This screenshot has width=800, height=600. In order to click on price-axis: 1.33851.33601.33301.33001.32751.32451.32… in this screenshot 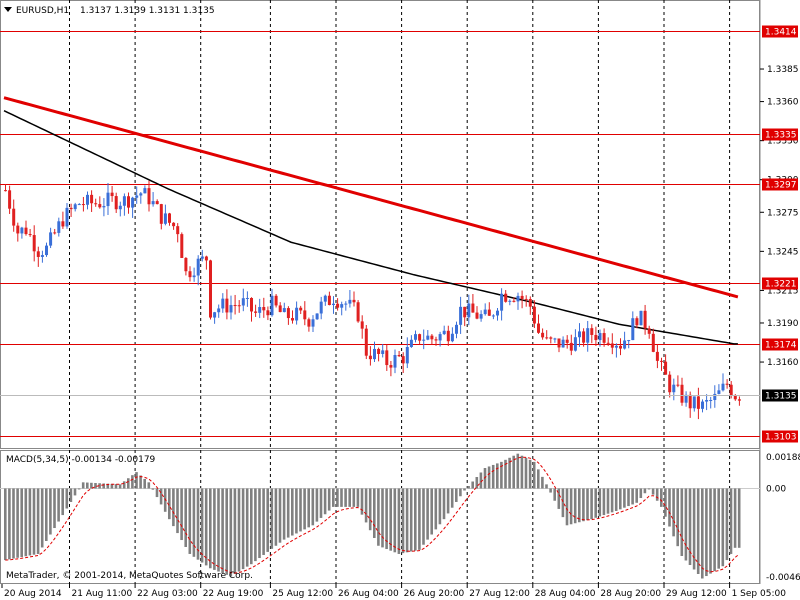, I will do `click(779, 233)`.